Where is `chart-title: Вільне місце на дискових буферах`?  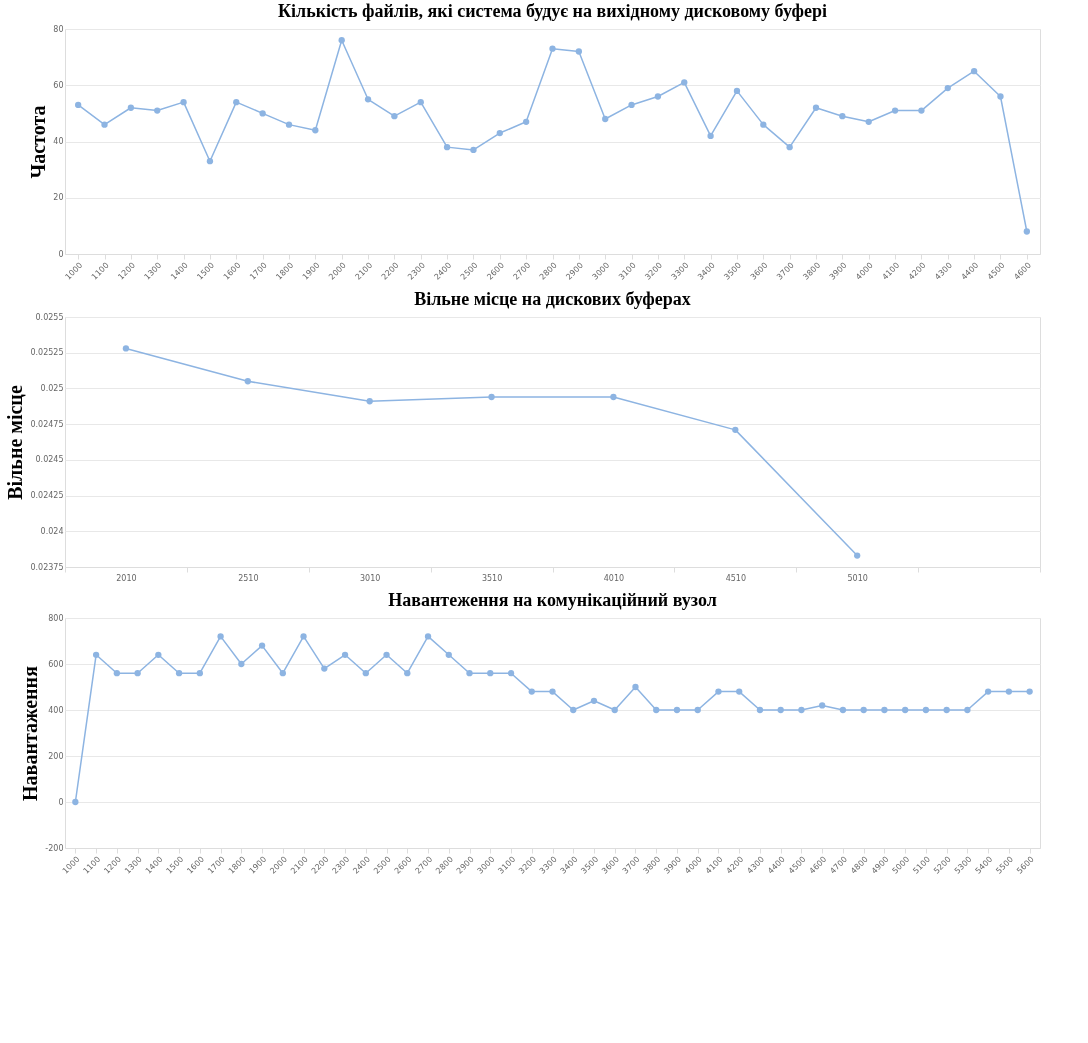 chart-title: Вільне місце на дискових буферах is located at coordinates (552, 299).